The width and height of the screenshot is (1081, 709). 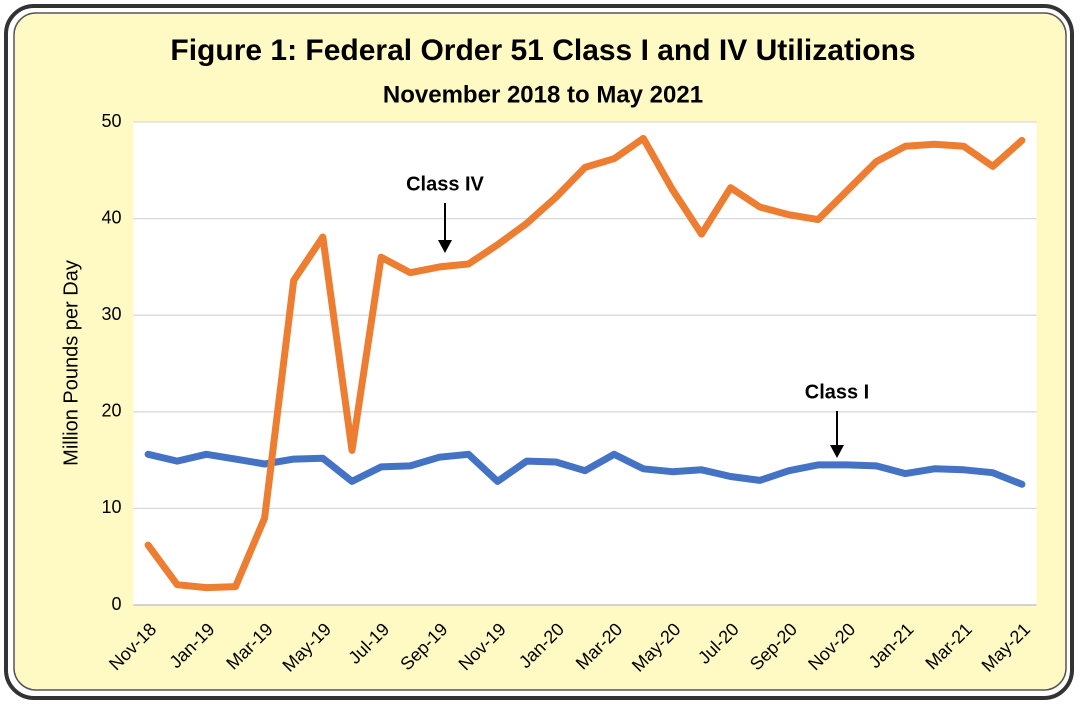 What do you see at coordinates (445, 184) in the screenshot?
I see `annotation: Class IV` at bounding box center [445, 184].